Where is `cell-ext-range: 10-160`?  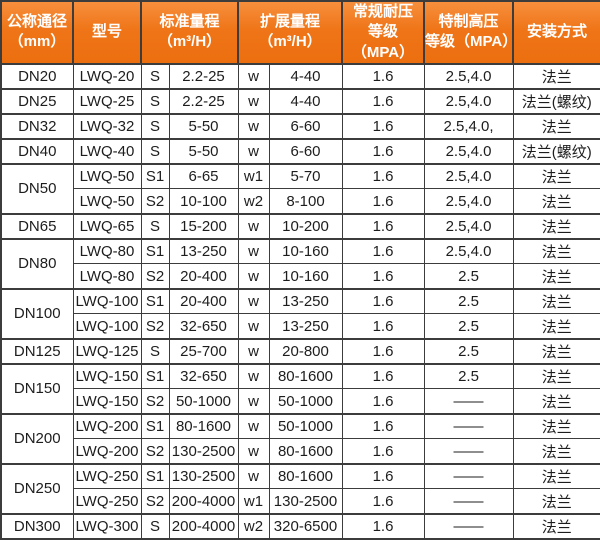 cell-ext-range: 10-160 is located at coordinates (305, 251).